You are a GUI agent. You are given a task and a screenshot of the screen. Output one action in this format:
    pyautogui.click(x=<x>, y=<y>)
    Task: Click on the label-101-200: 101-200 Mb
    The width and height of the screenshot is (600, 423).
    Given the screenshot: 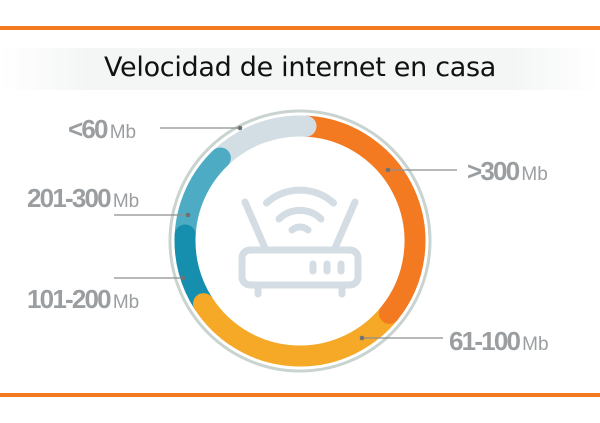 What is the action you would take?
    pyautogui.click(x=83, y=299)
    